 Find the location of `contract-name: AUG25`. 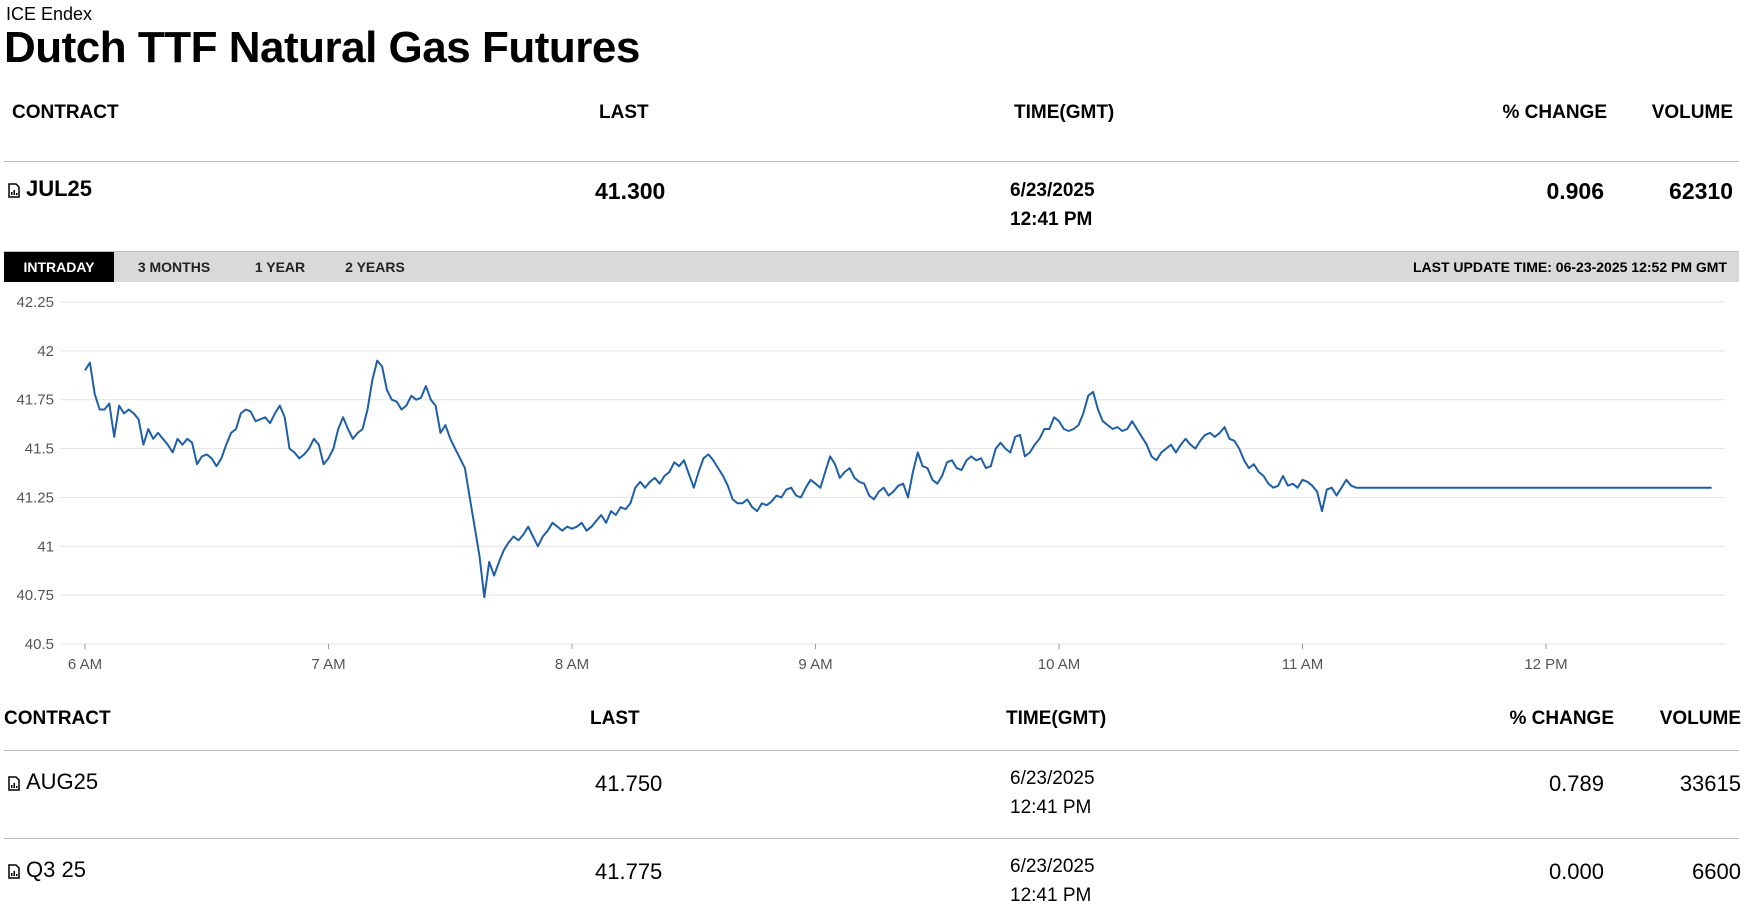

contract-name: AUG25 is located at coordinates (62, 781).